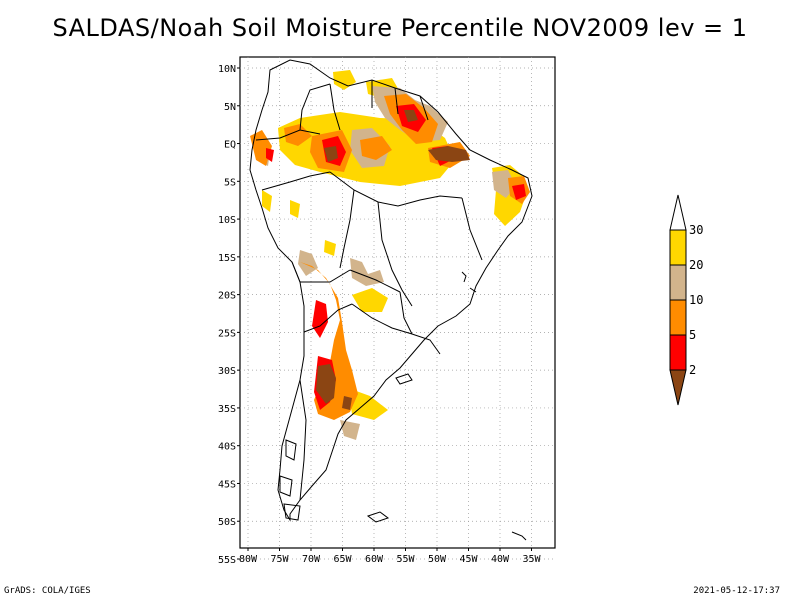 The image size is (800, 600). I want to click on legend-label: 5, so click(692, 335).